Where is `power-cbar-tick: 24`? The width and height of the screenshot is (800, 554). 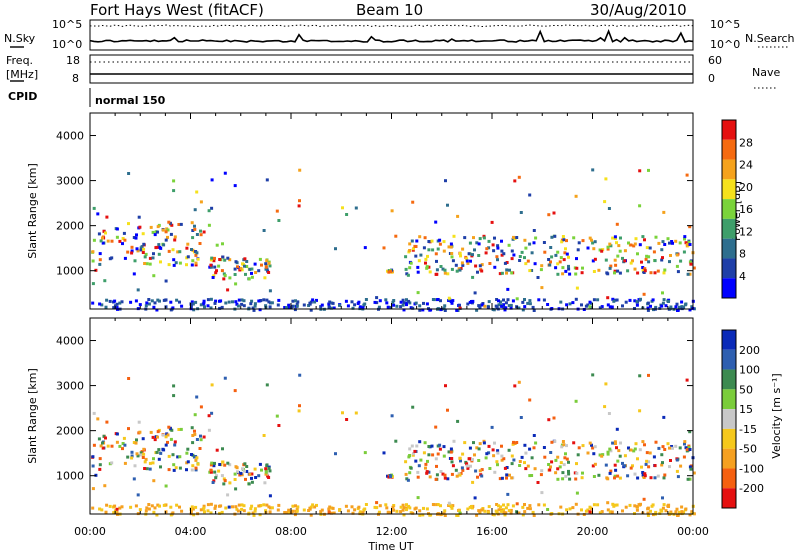
power-cbar-tick: 24 is located at coordinates (746, 165).